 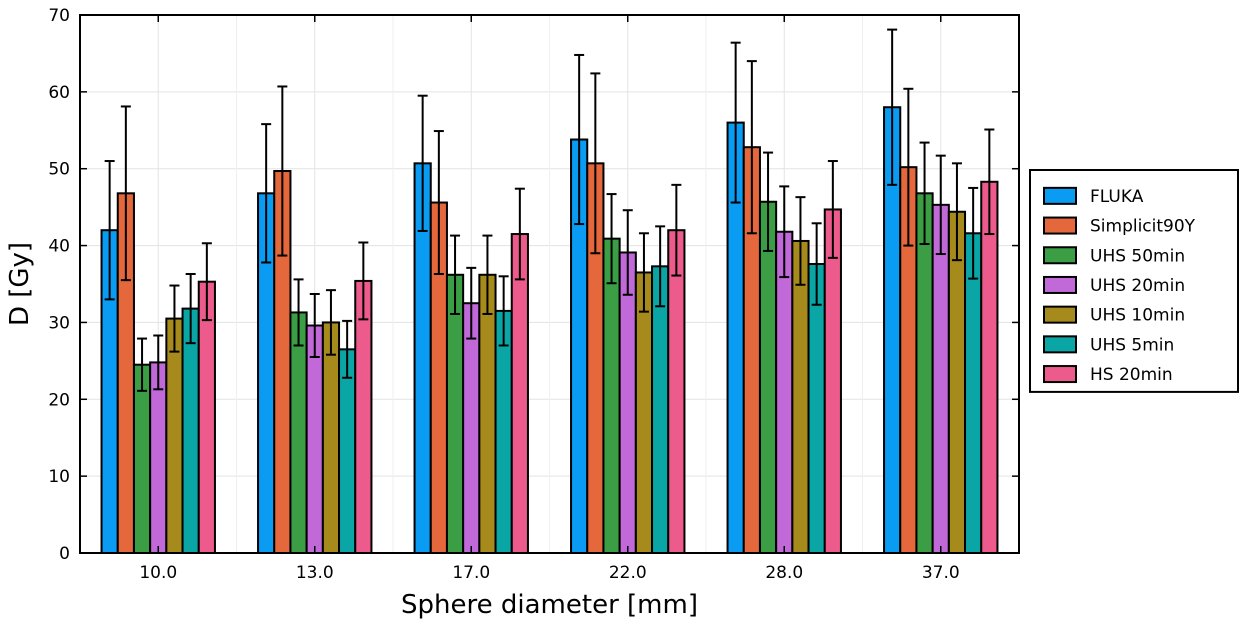 I want to click on legend-label: FLUKA, so click(x=1117, y=197).